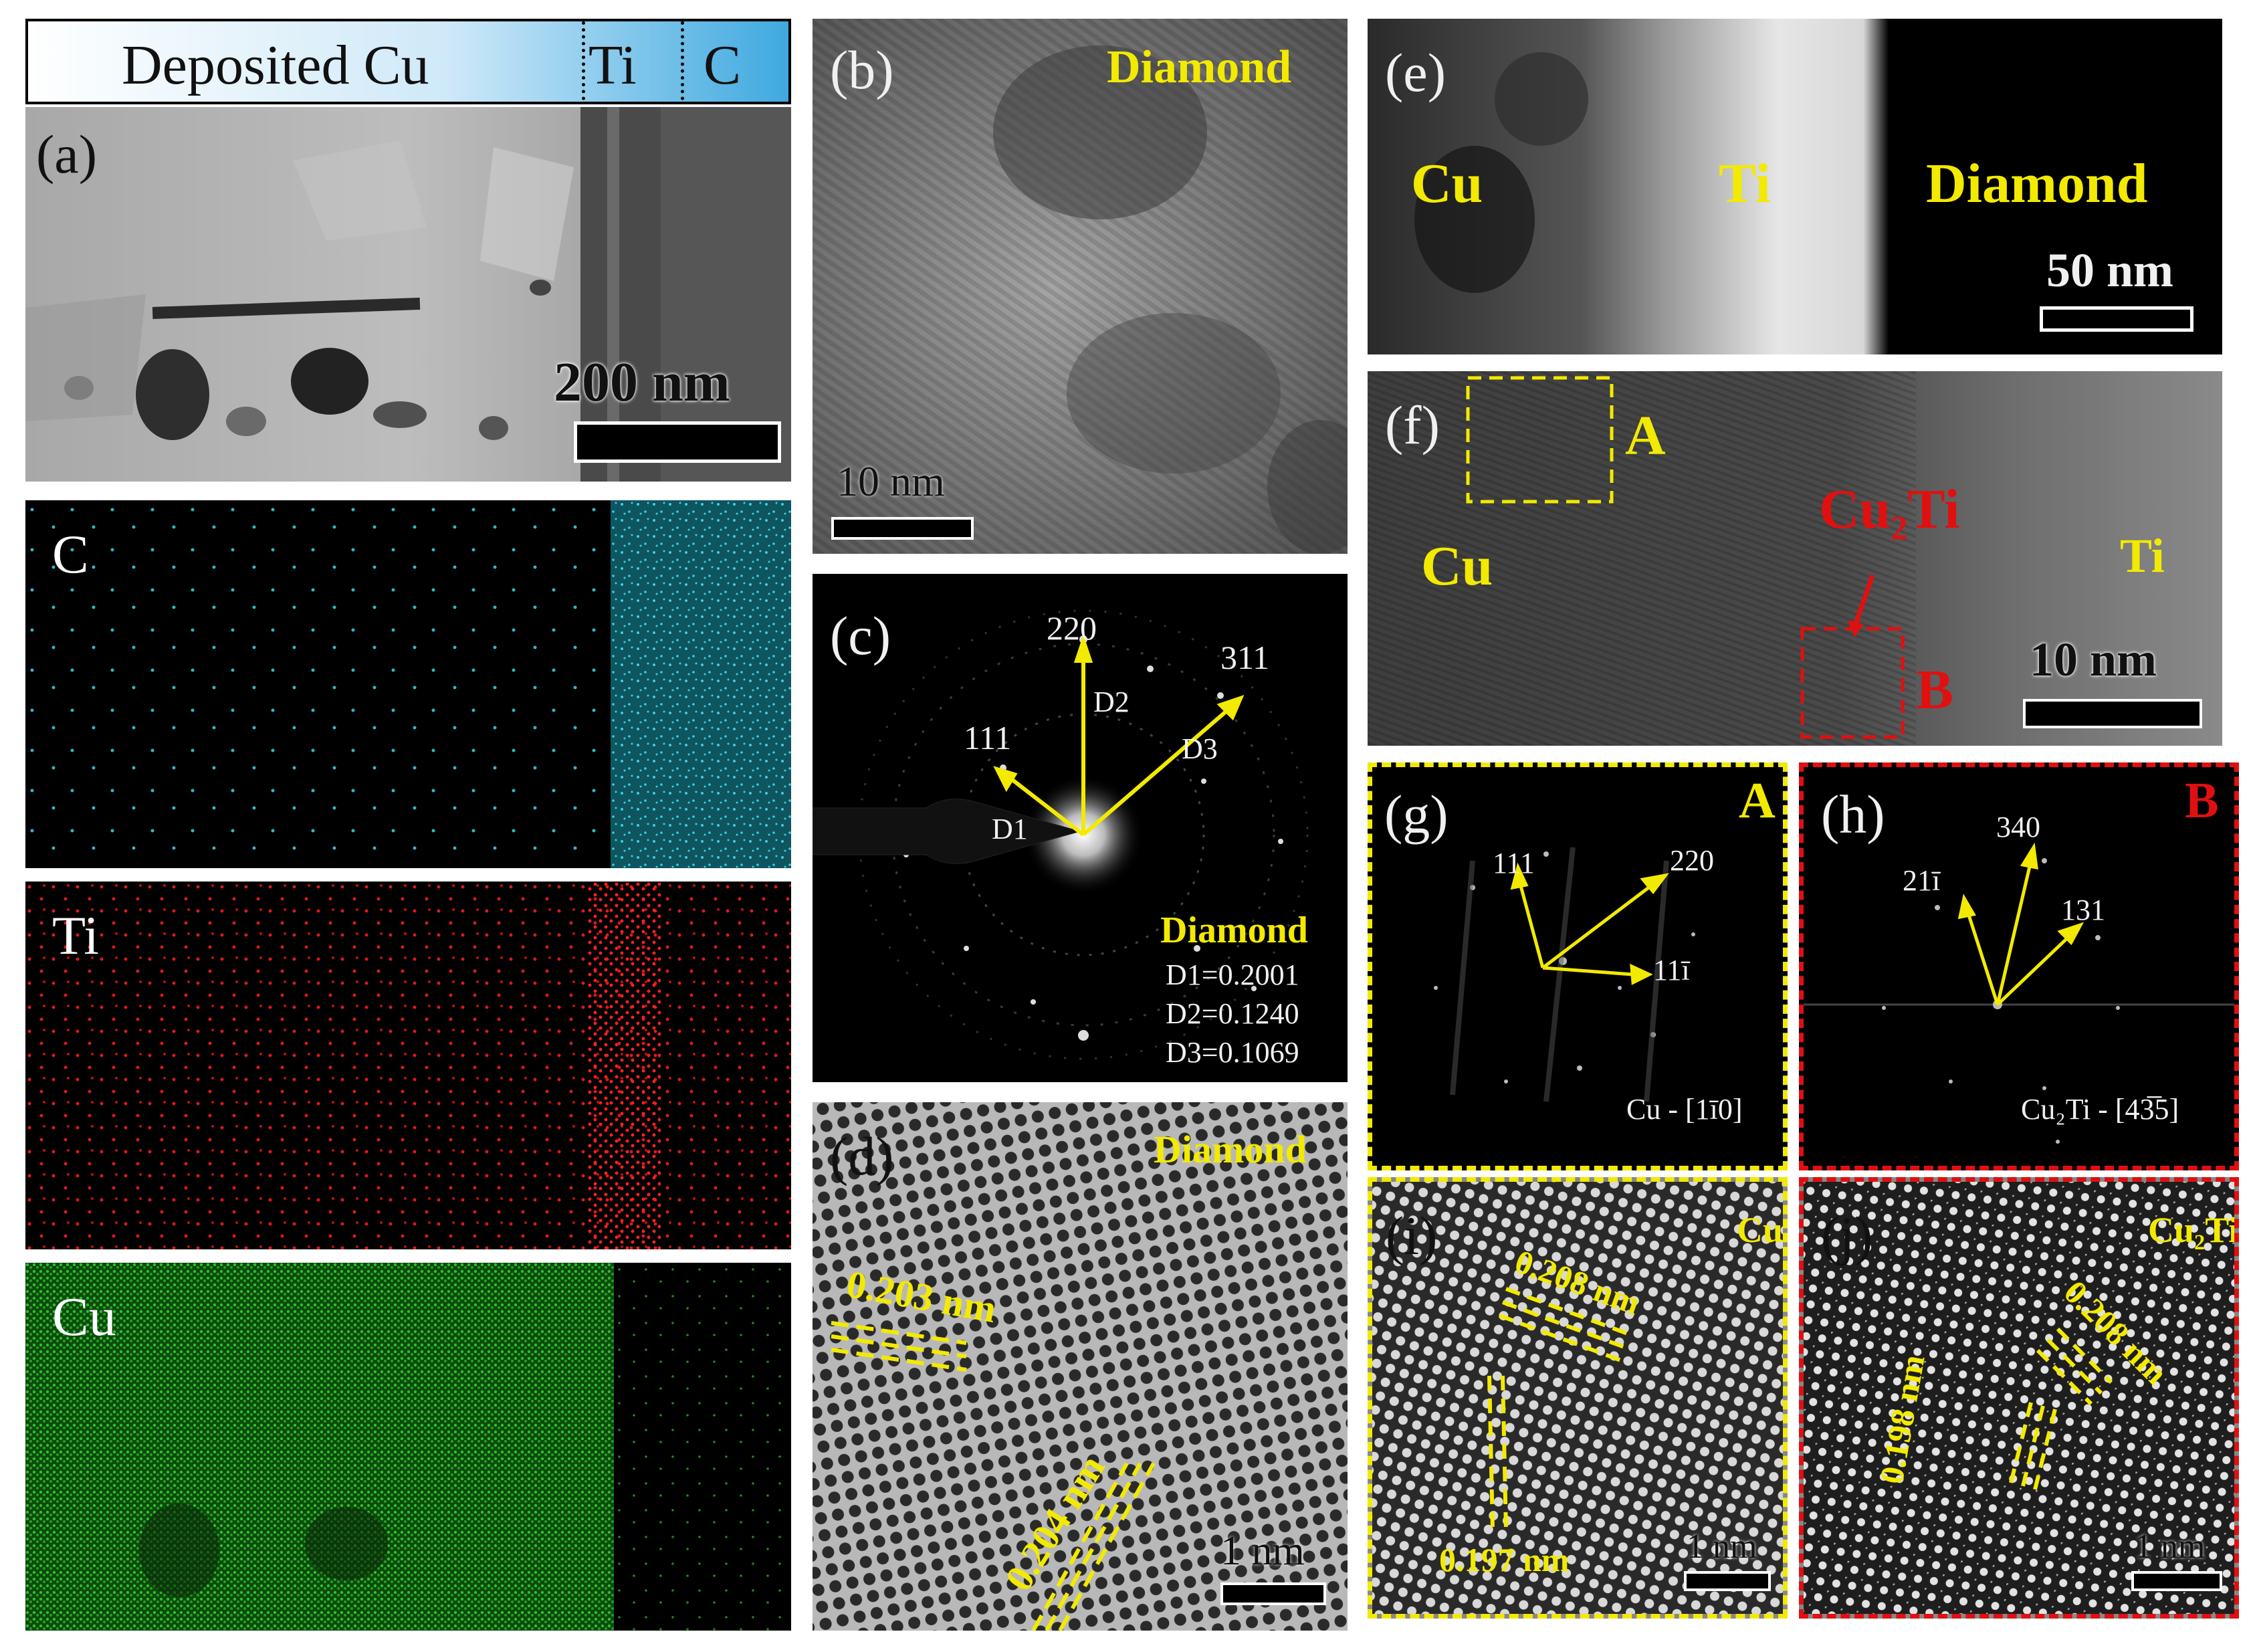  Describe the element at coordinates (1232, 1013) in the screenshot. I see `panel-c-d2-value: D2=0.1240` at that location.